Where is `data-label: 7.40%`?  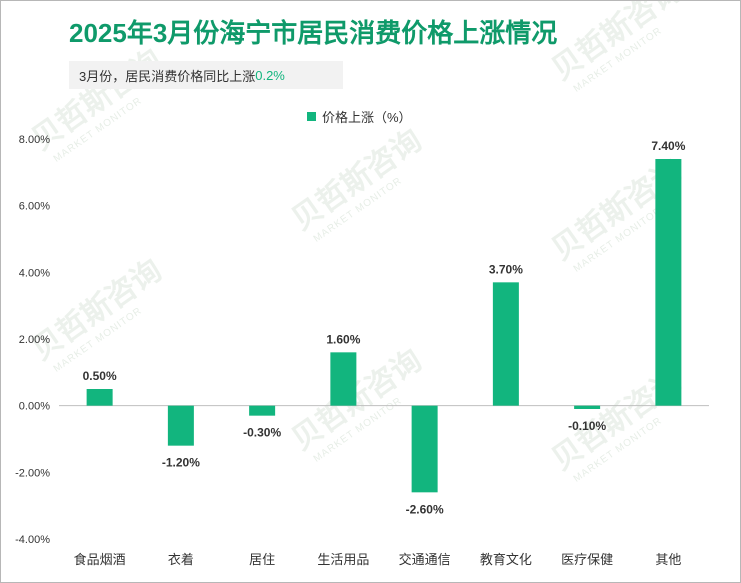
data-label: 7.40% is located at coordinates (668, 146).